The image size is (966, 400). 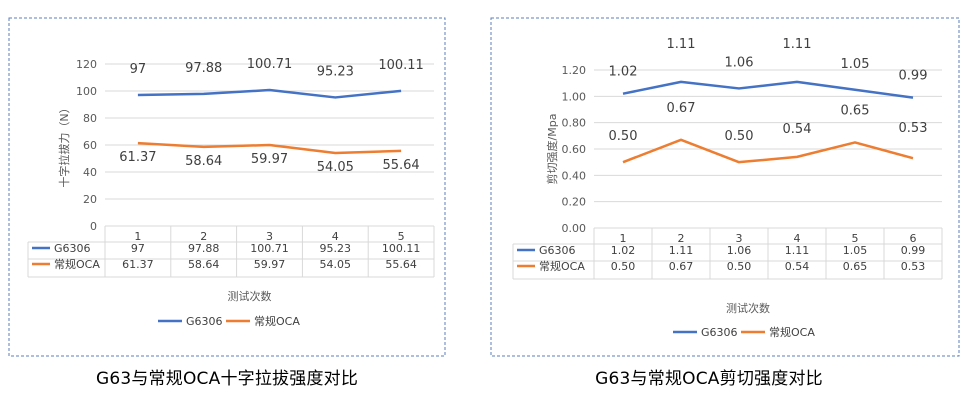 What do you see at coordinates (138, 248) in the screenshot?
I see `table-cell-value: 97` at bounding box center [138, 248].